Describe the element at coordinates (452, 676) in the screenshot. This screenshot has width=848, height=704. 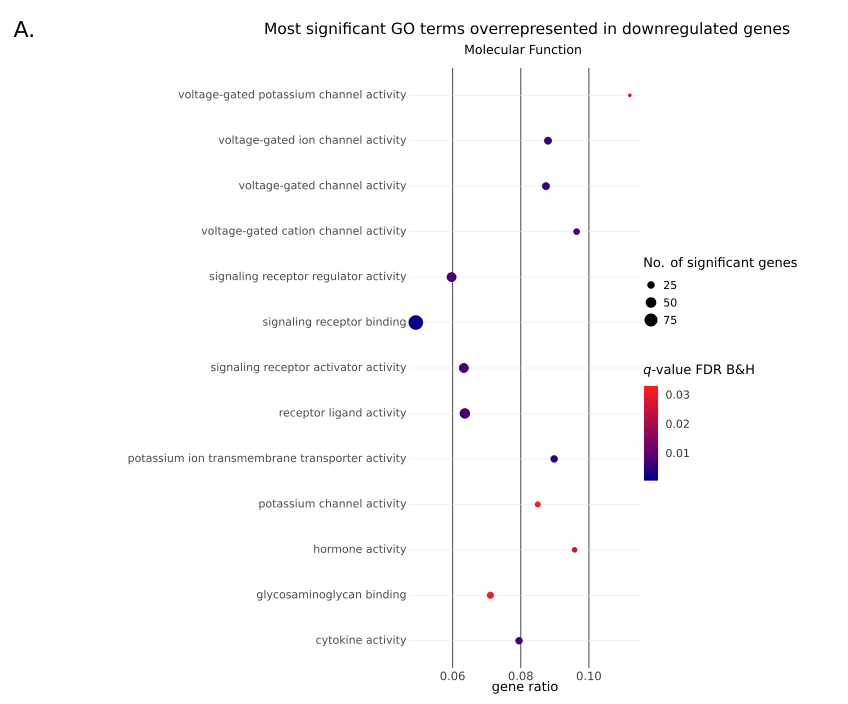
I see `x-tick-label: 0.06` at that location.